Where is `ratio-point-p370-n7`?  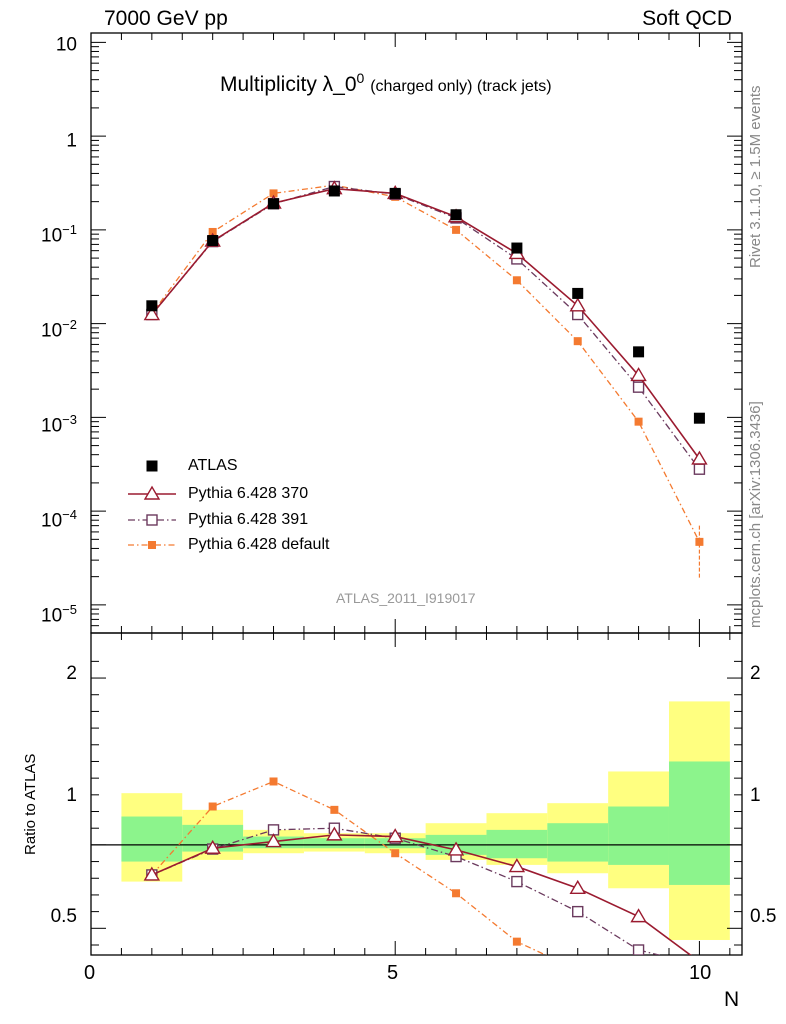
ratio-point-p370-n7 is located at coordinates (517, 865).